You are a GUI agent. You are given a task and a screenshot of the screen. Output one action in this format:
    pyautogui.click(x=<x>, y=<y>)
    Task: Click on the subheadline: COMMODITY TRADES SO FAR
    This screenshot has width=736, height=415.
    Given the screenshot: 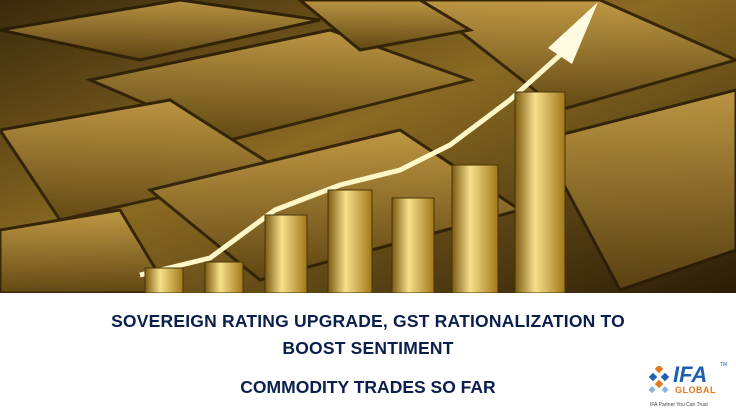 What is the action you would take?
    pyautogui.click(x=368, y=387)
    